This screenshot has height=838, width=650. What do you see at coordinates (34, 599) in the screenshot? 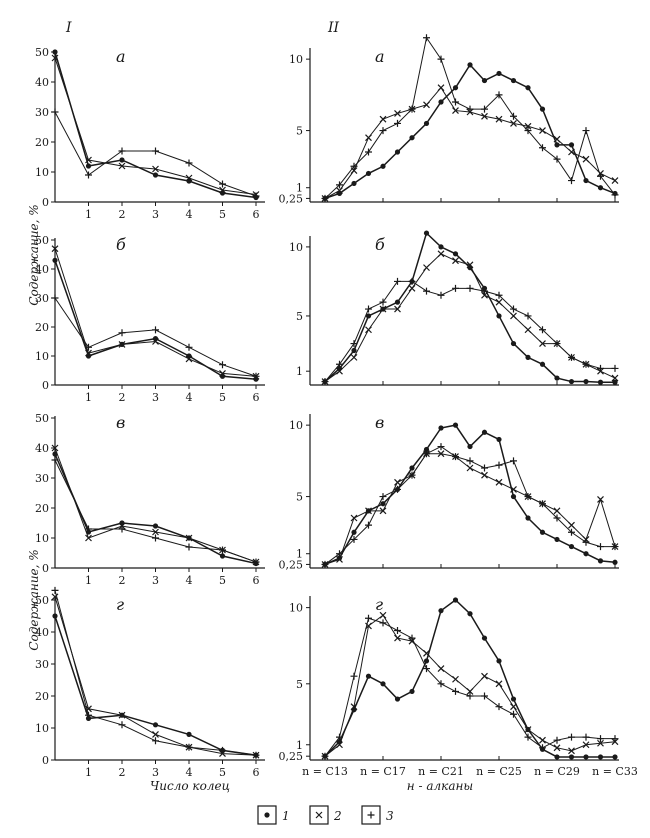
I see `y-axis-title-lower: Содержание, %` at bounding box center [34, 599].